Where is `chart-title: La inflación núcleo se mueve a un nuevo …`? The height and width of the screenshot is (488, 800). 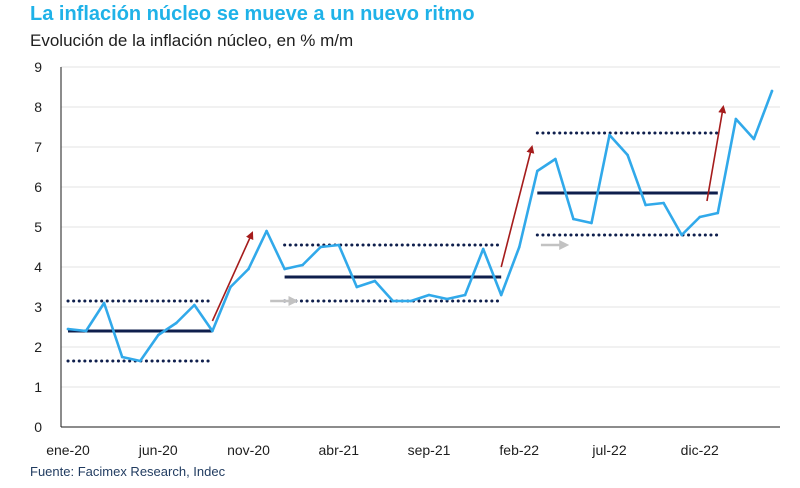
chart-title: La inflación núcleo se mueve a un nuevo … is located at coordinates (252, 14).